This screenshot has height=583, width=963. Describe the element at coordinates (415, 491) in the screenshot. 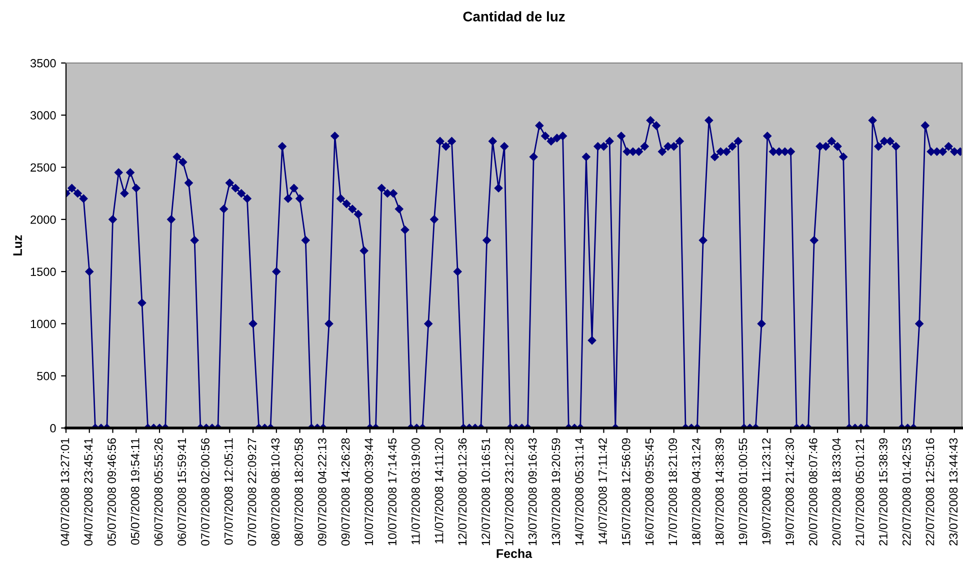

I see `x-tick-label: 11/07/2008 03:19:00` at that location.